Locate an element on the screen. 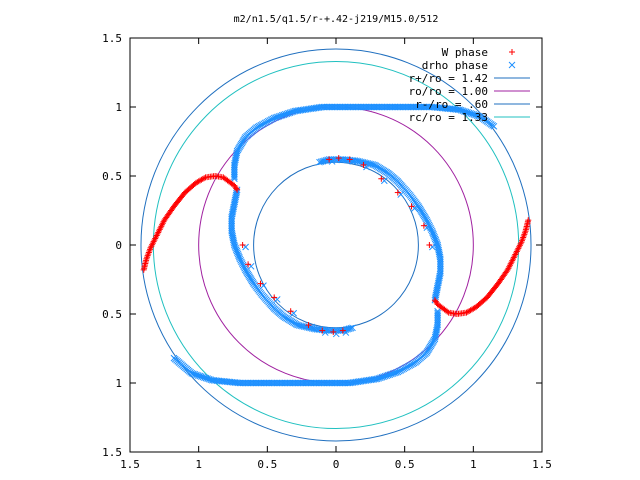 The image size is (640, 480). legend-label: rc/ro = 1.33 is located at coordinates (448, 117).